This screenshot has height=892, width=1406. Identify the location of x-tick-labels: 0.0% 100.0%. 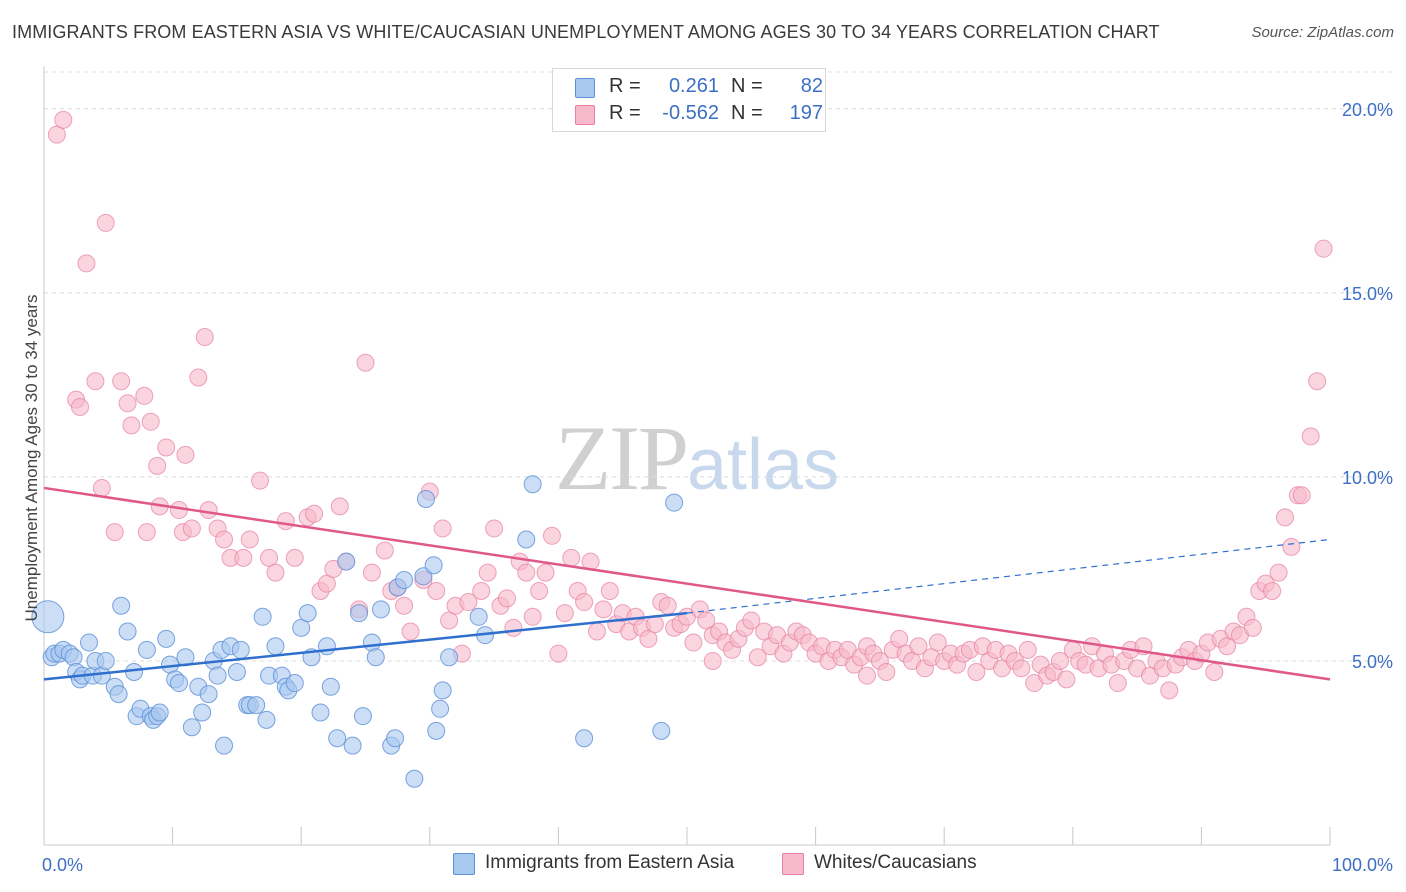
(717, 865).